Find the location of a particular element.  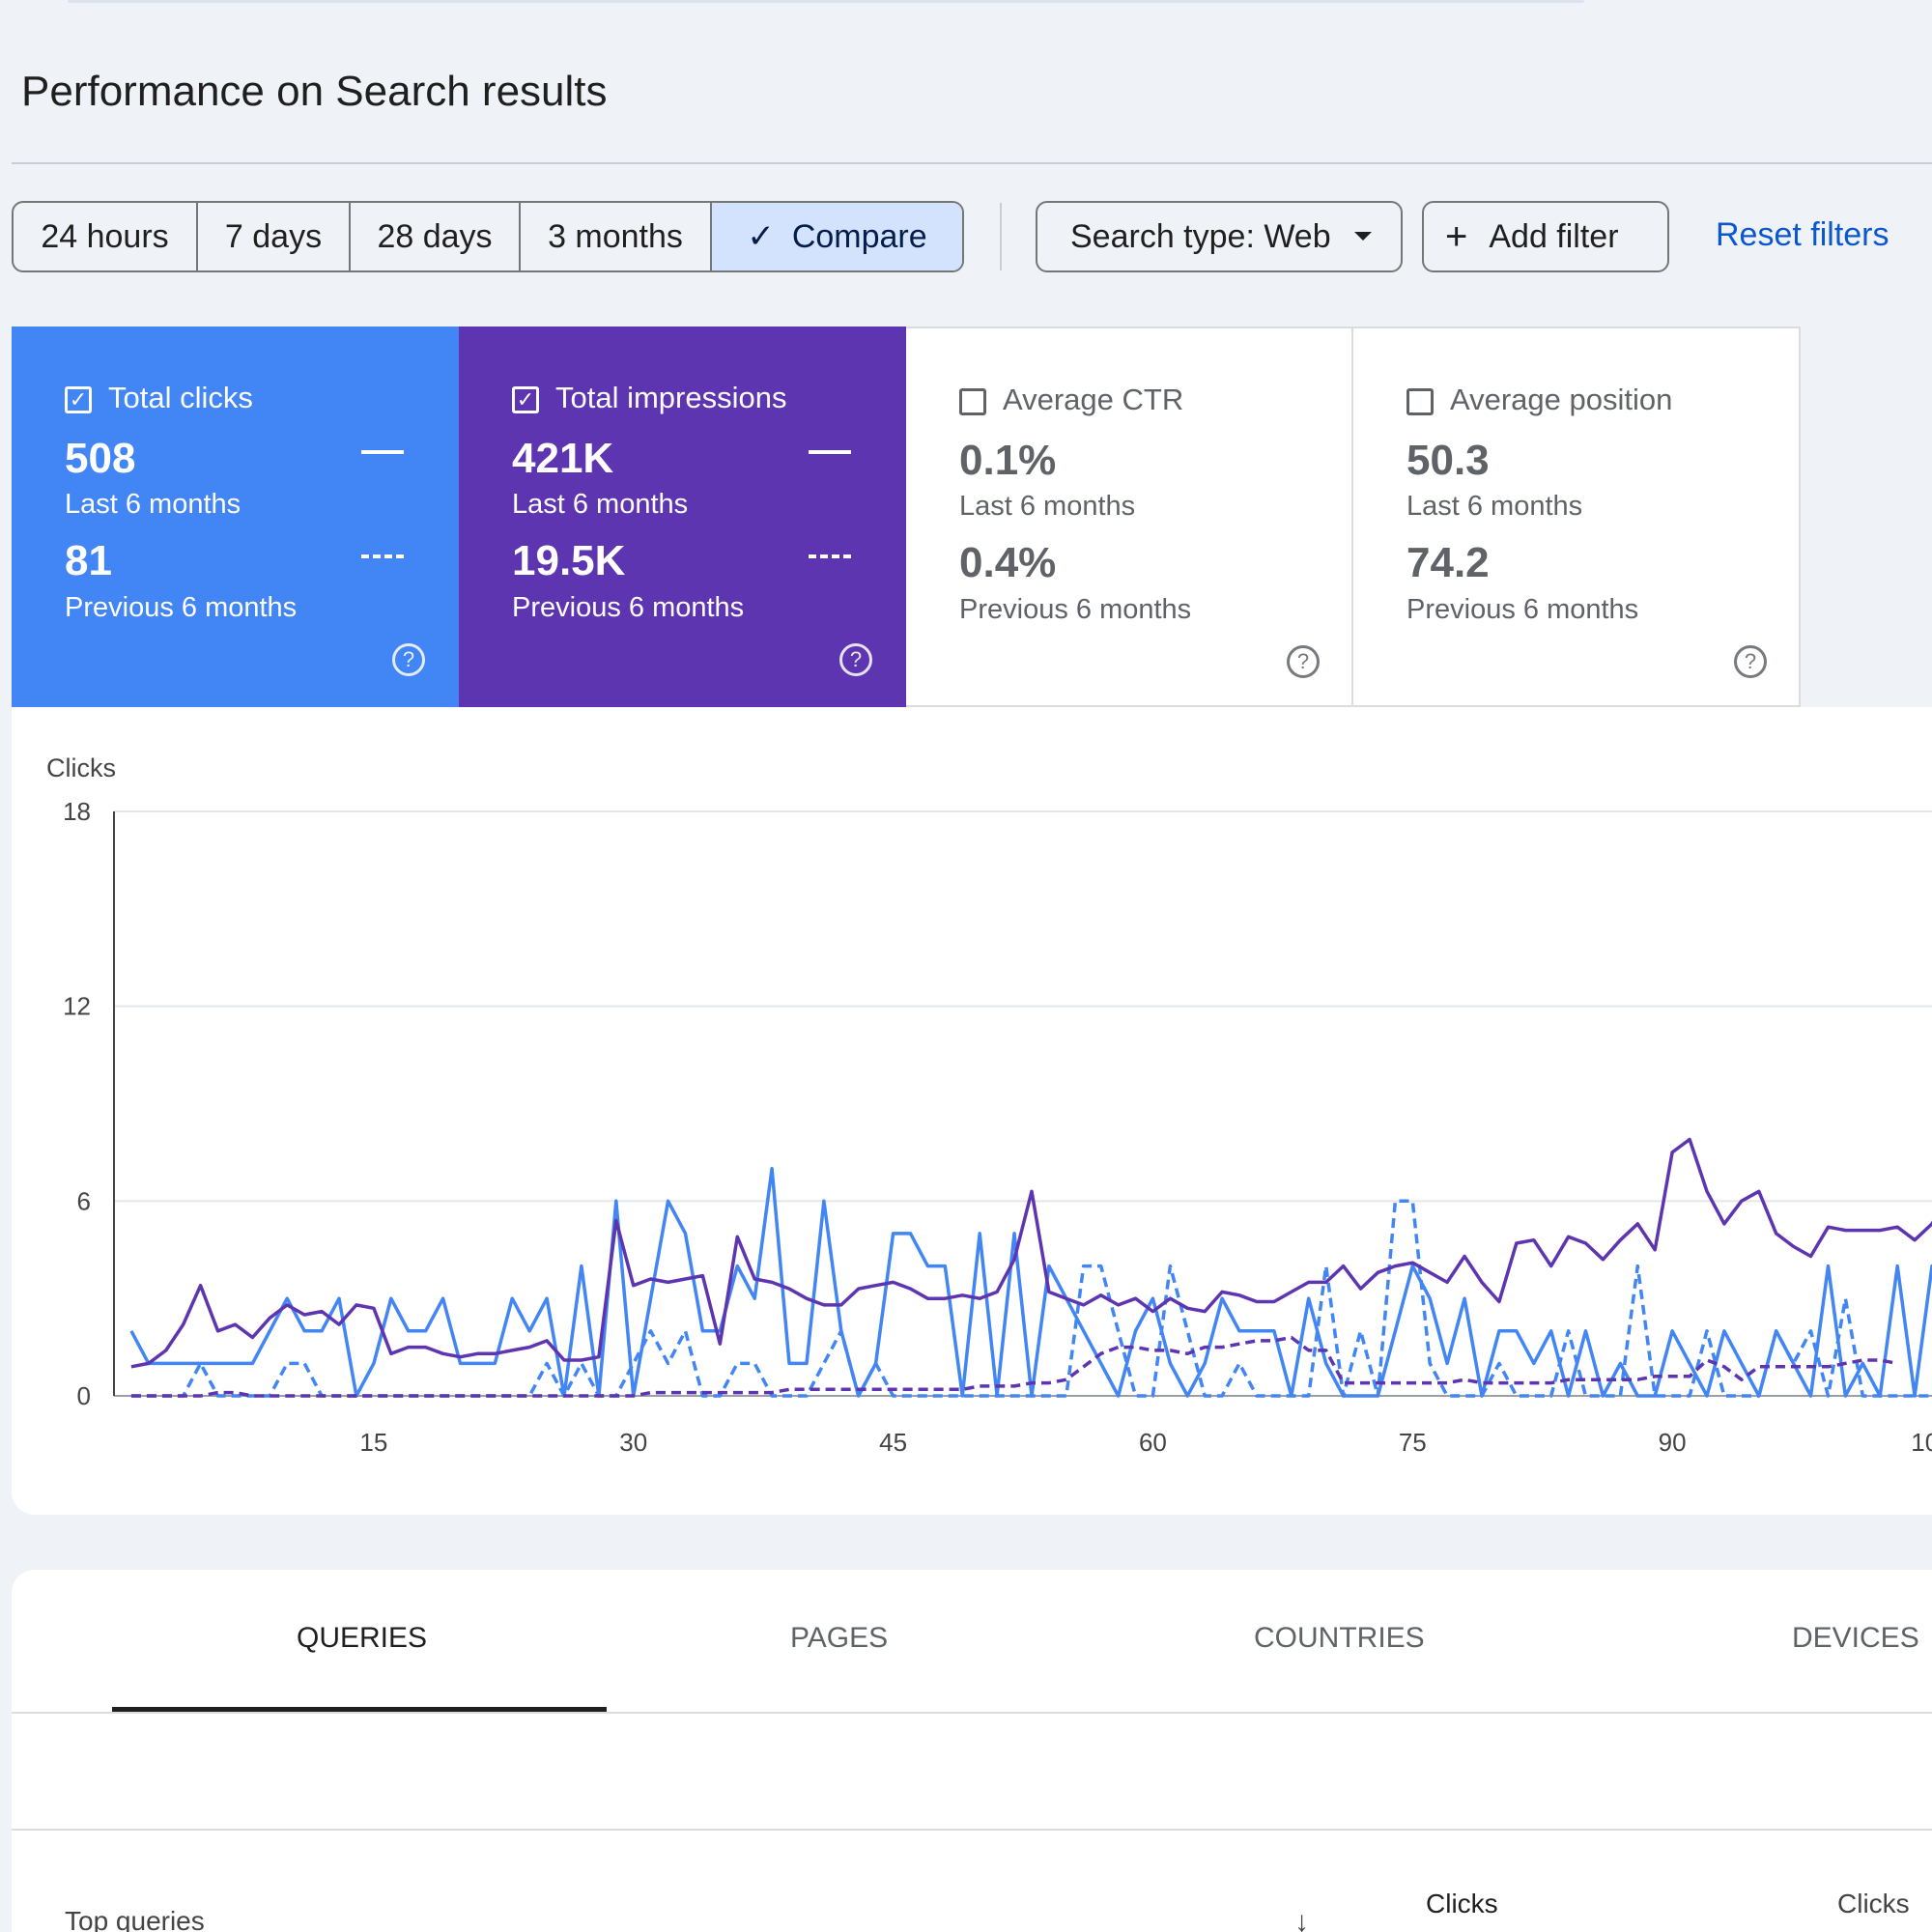

active-tab-indicator is located at coordinates (359, 1709).